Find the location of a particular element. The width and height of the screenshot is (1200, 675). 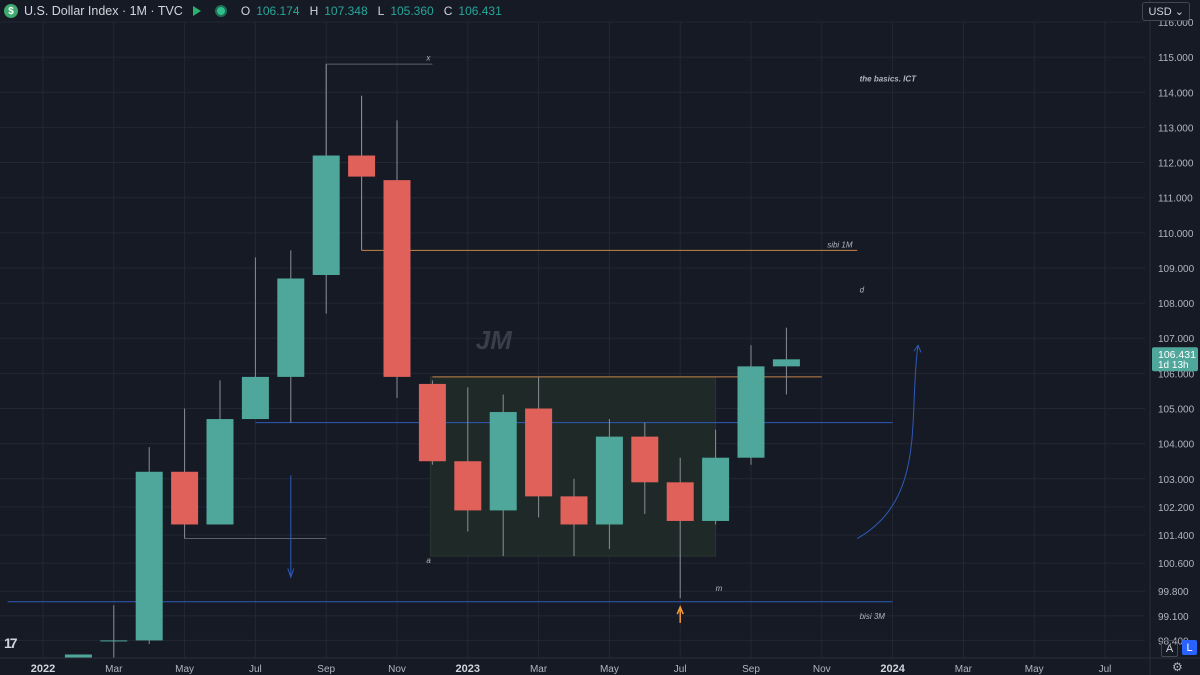

up-arrow-icon is located at coordinates (680, 610).